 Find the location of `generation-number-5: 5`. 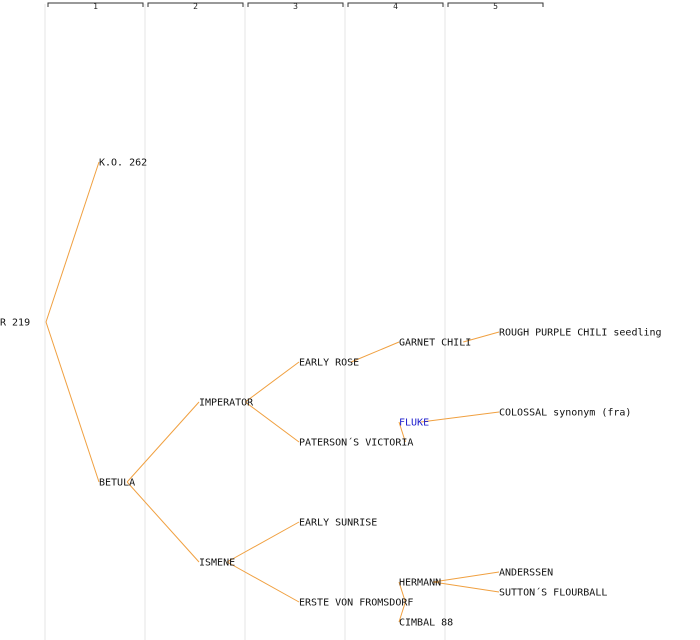

generation-number-5: 5 is located at coordinates (495, 6).